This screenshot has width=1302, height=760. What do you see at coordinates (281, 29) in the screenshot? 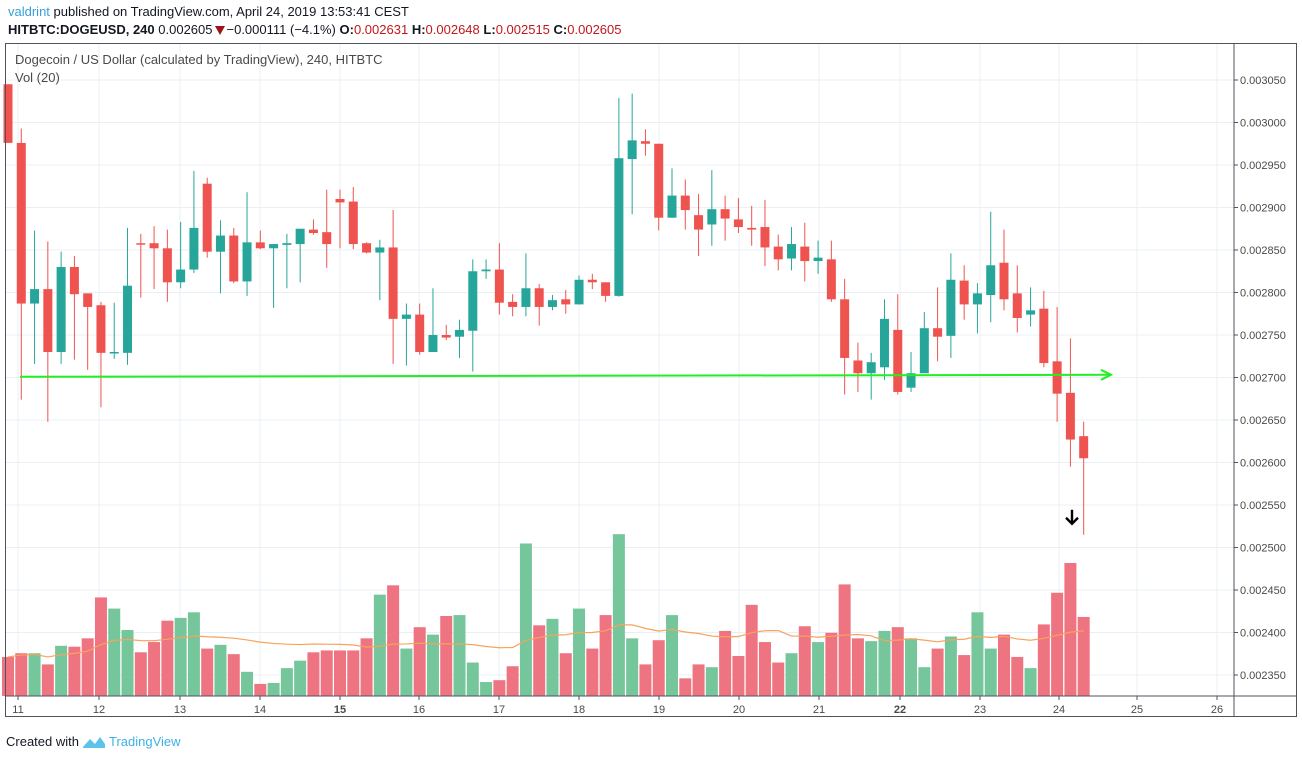
I see `price-change: −0.000111 (−4.1%)` at bounding box center [281, 29].